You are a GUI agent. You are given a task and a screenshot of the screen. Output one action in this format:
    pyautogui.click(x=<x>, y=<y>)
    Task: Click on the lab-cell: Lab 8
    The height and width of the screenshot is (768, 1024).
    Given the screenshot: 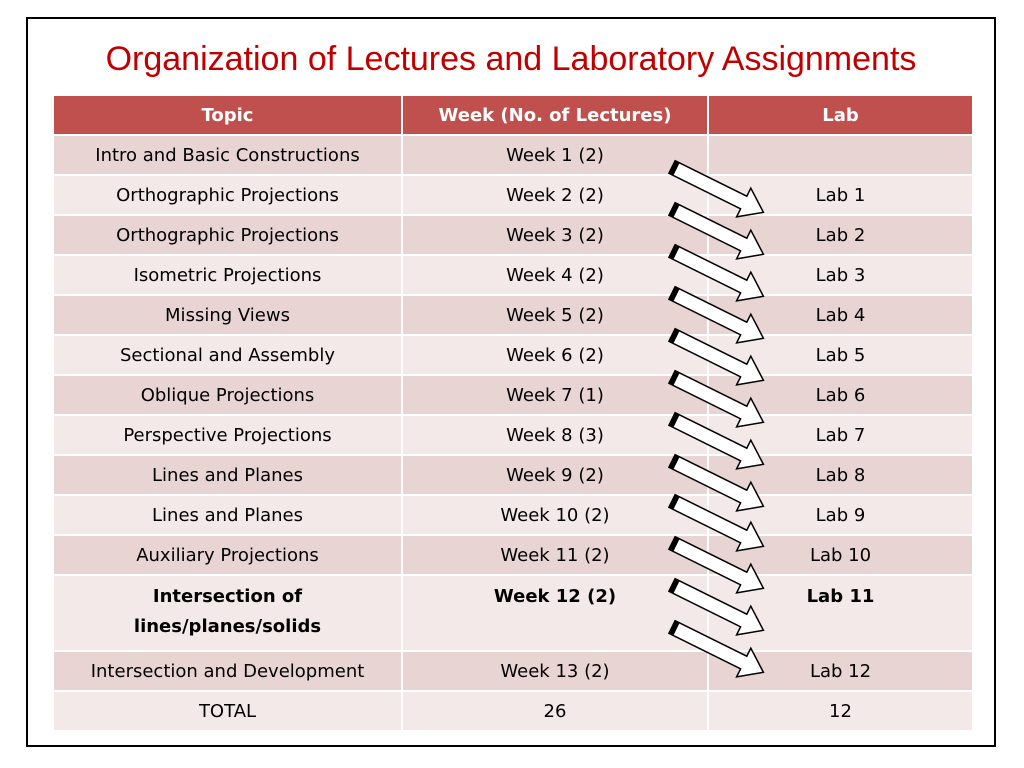 What is the action you would take?
    pyautogui.click(x=840, y=475)
    